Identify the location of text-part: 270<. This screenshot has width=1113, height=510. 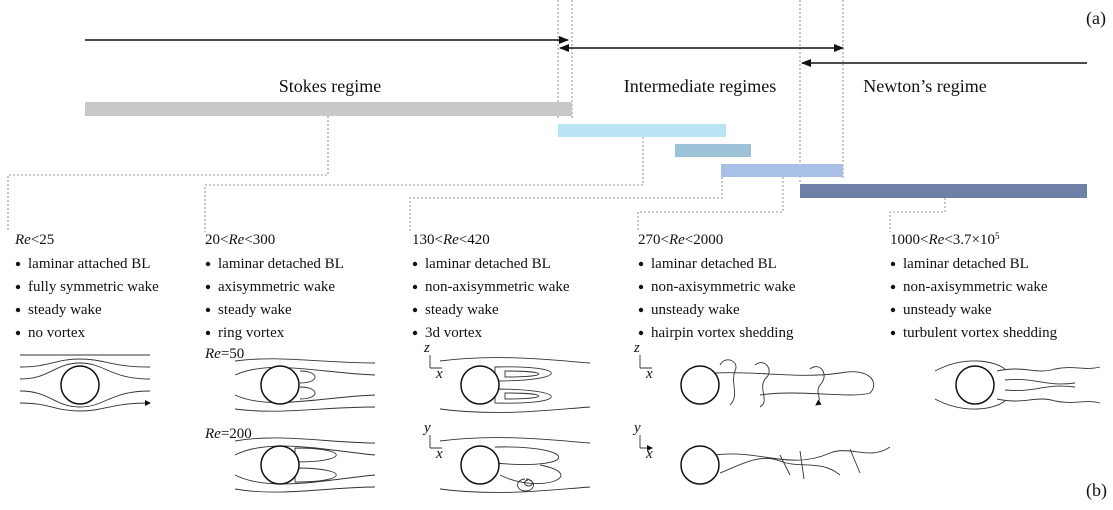
(653, 240).